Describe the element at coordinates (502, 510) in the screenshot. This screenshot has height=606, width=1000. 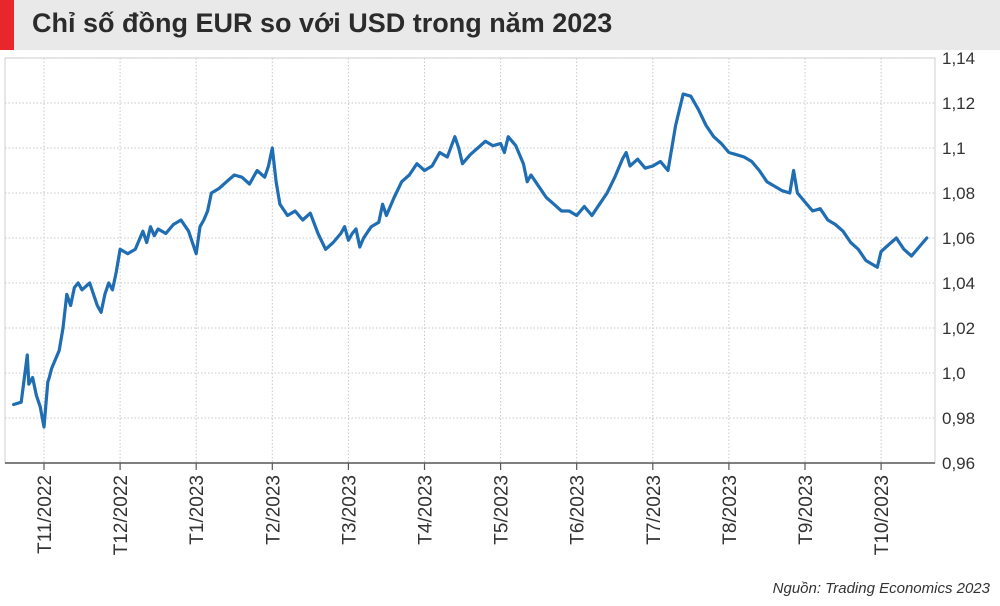
I see `x-tick-label: T5/2023` at that location.